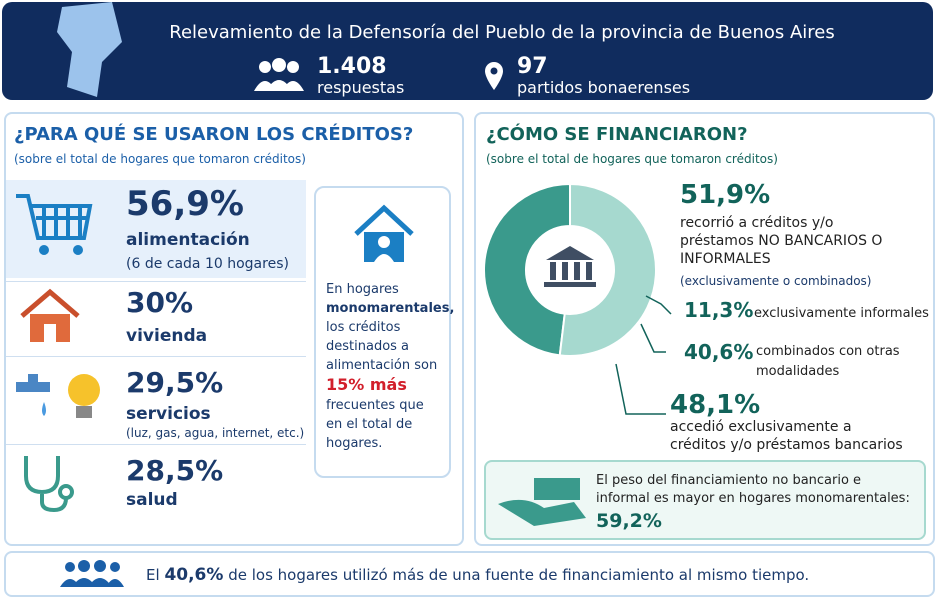 The image size is (937, 599). I want to click on house-icon, so click(50, 315).